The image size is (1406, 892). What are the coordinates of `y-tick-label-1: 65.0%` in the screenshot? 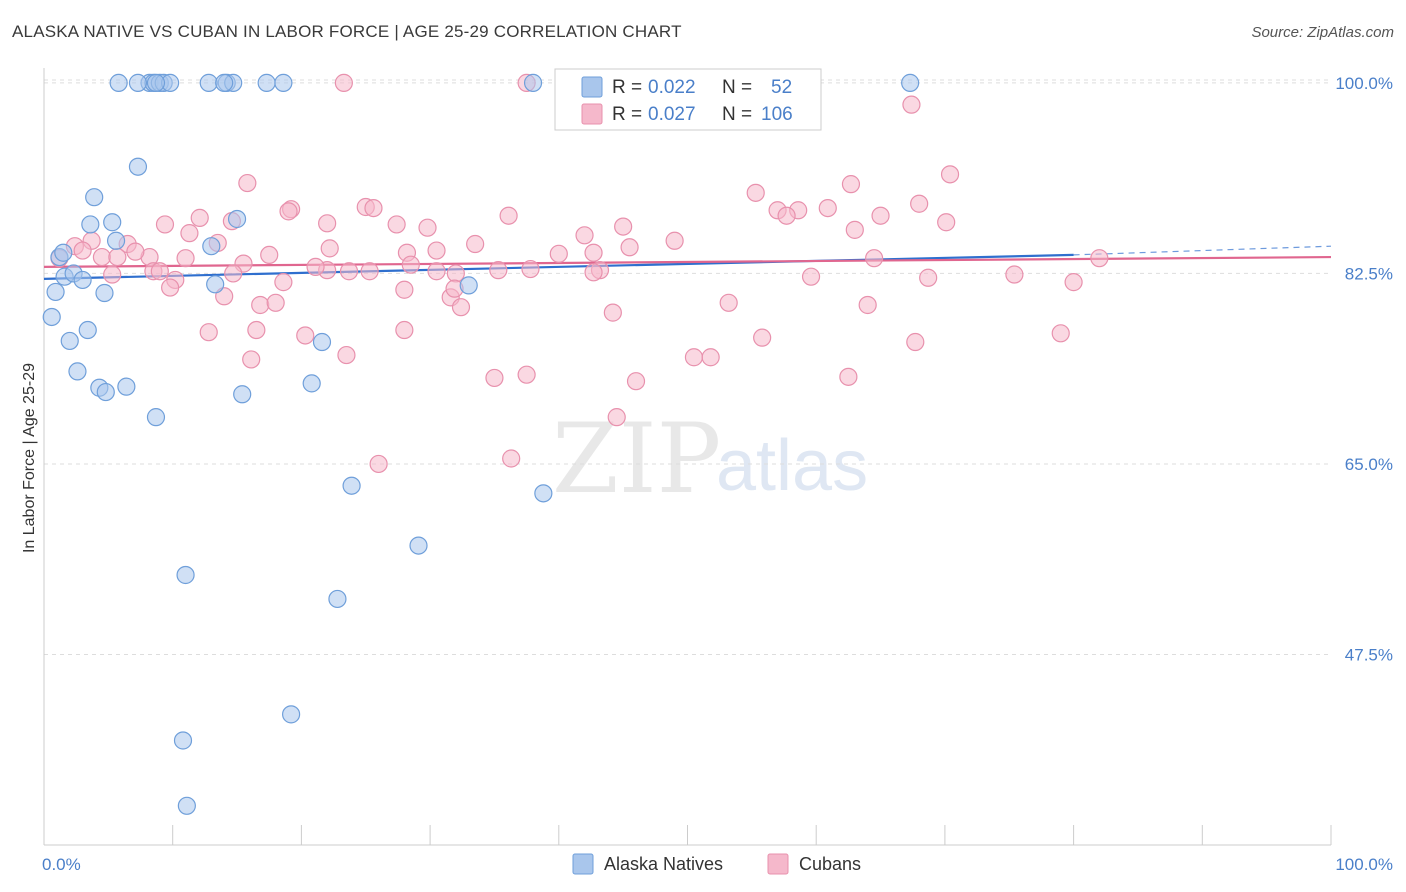 It's located at (1369, 464).